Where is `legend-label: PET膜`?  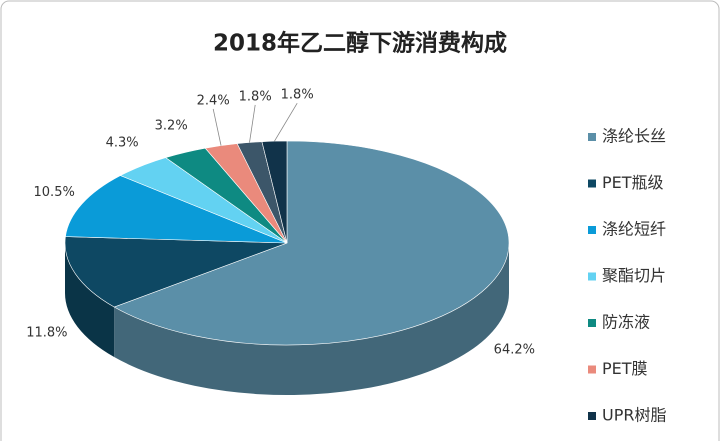
legend-label: PET膜 is located at coordinates (625, 368).